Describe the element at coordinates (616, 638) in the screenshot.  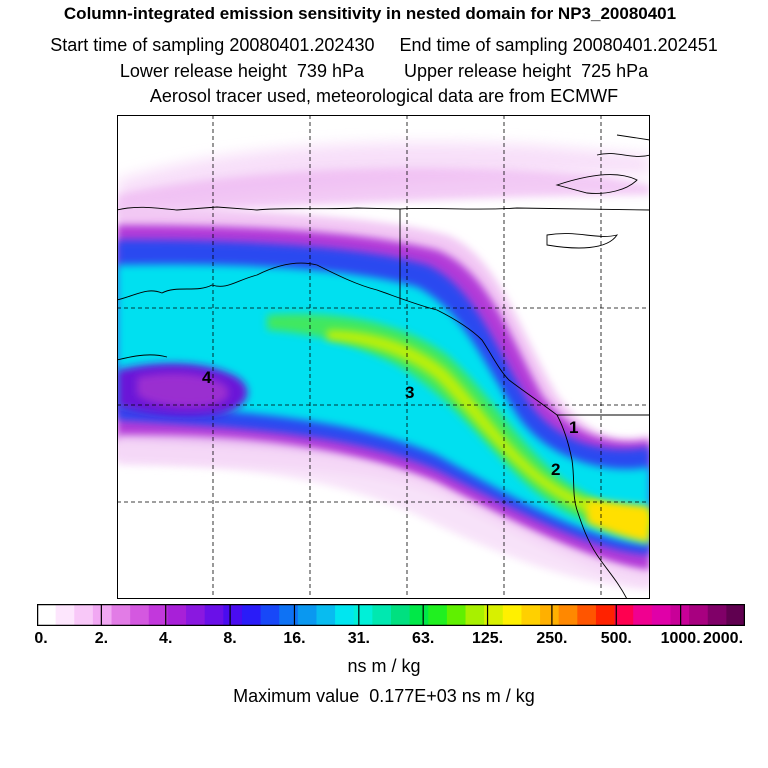
I see `colorbar-tick-label: 500.` at that location.